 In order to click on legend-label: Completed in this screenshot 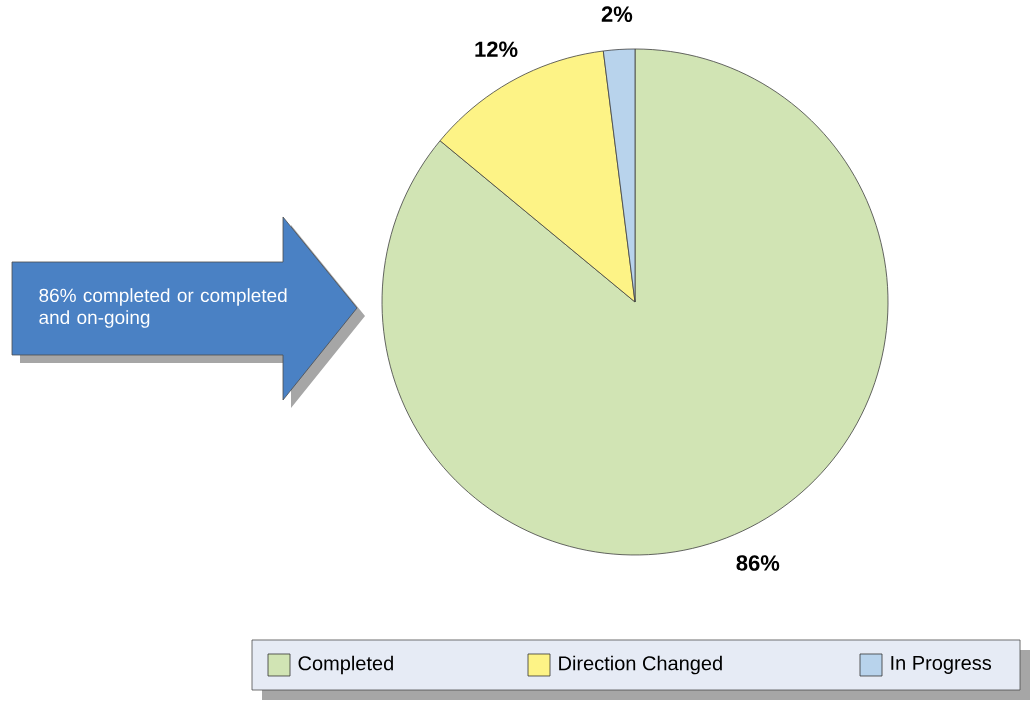, I will do `click(345, 665)`.